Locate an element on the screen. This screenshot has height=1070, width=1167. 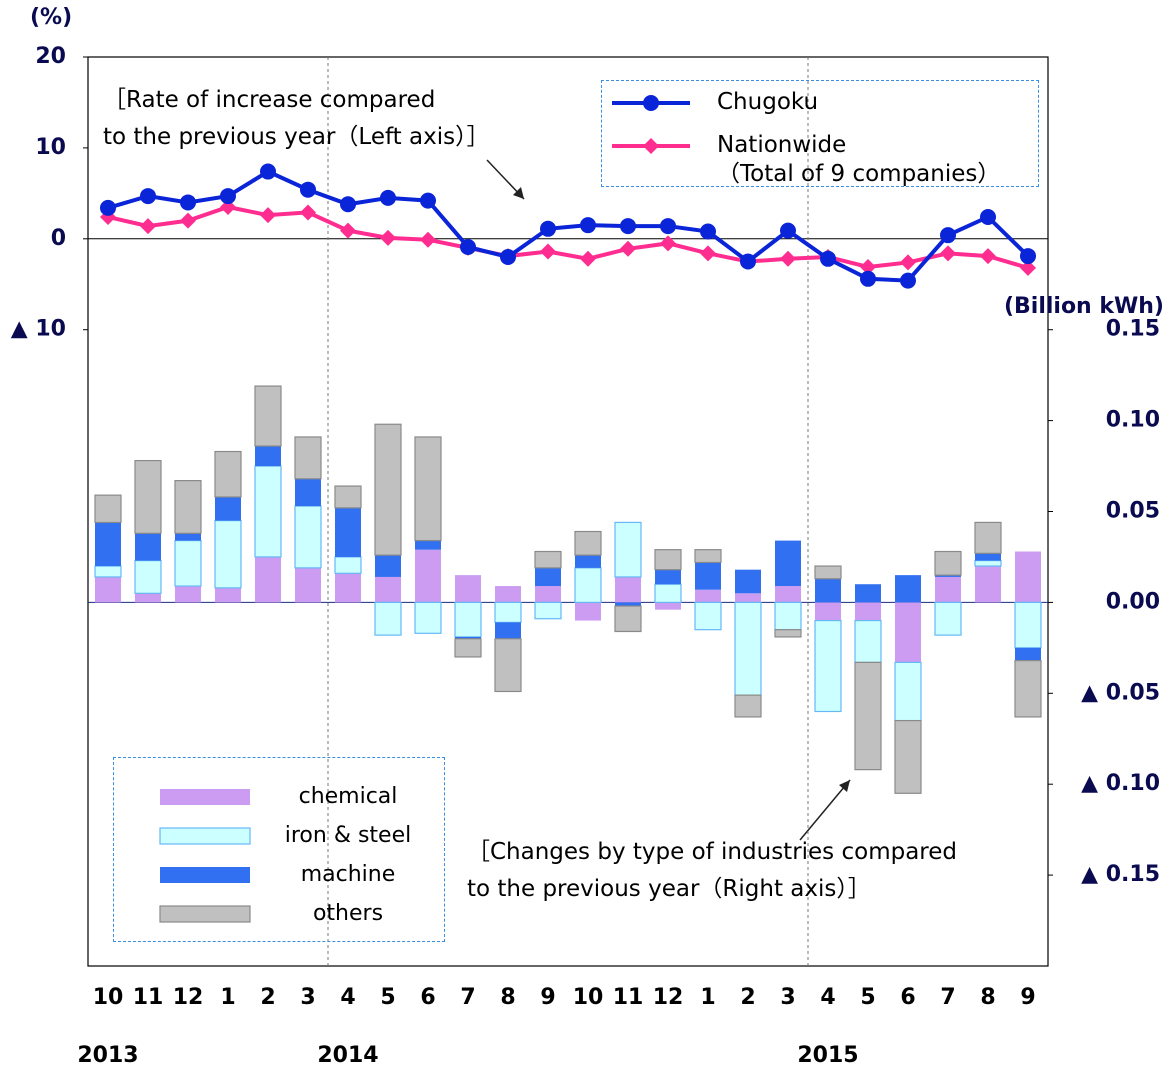
x-tick-label: 2 is located at coordinates (747, 997).